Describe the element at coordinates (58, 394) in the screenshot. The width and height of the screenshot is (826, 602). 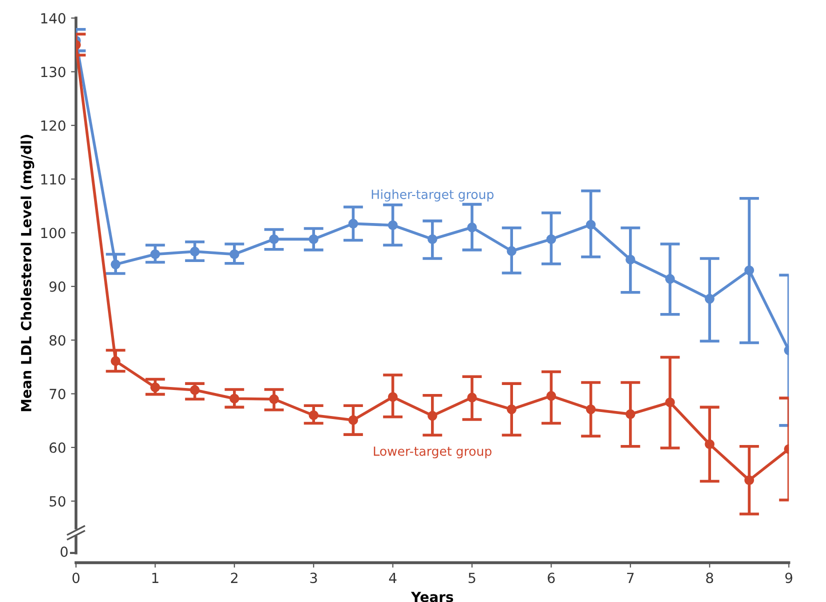
I see `y-tick-label: 70` at that location.